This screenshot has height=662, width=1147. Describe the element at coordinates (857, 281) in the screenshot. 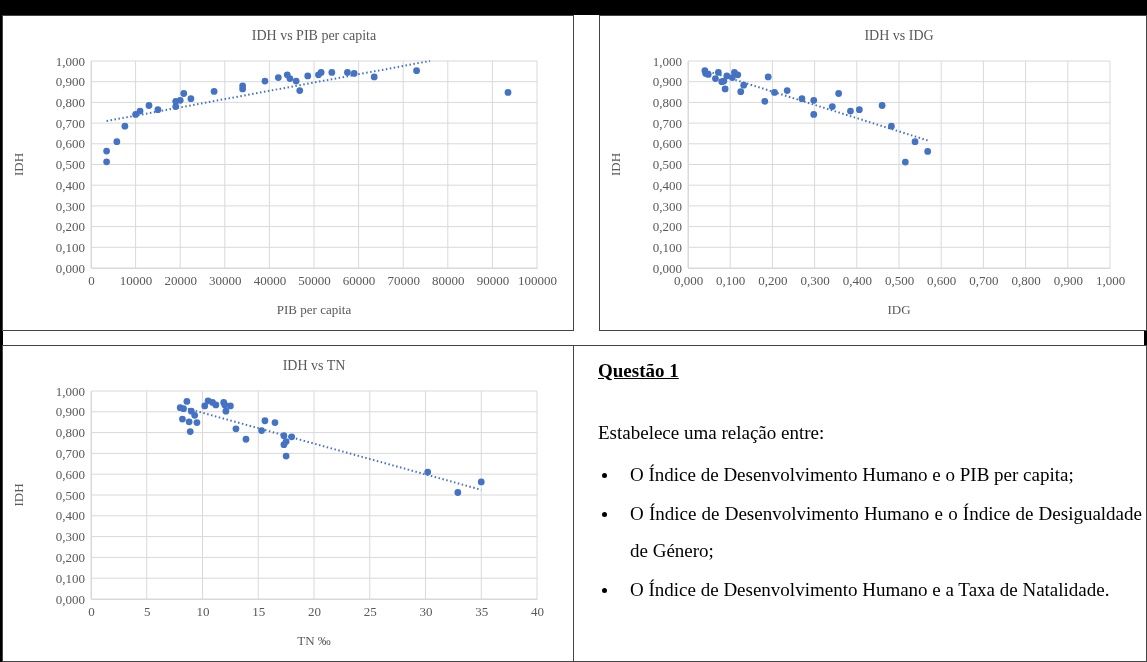

I see `x-tick-label: 0,400` at that location.